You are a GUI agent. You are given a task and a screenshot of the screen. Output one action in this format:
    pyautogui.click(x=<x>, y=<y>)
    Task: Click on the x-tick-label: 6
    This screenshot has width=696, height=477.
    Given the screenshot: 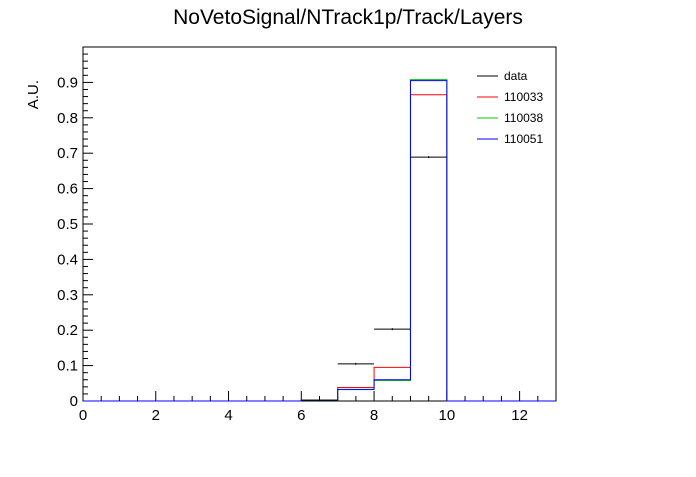 What is the action you would take?
    pyautogui.click(x=301, y=415)
    